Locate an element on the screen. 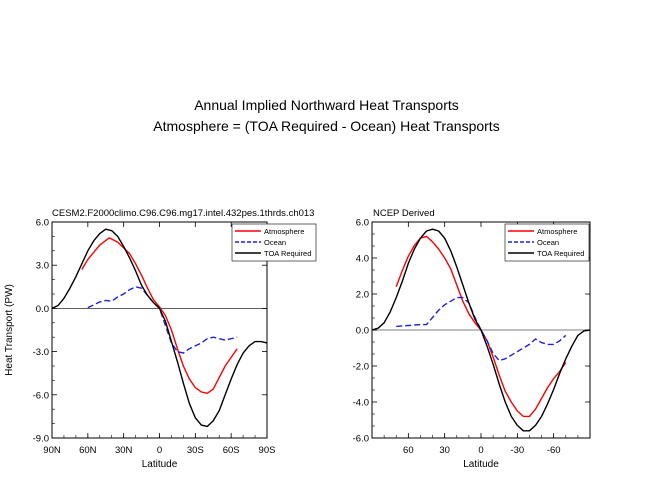  figure-title-line1: Annual Implied Northward Heat Transports is located at coordinates (326, 105).